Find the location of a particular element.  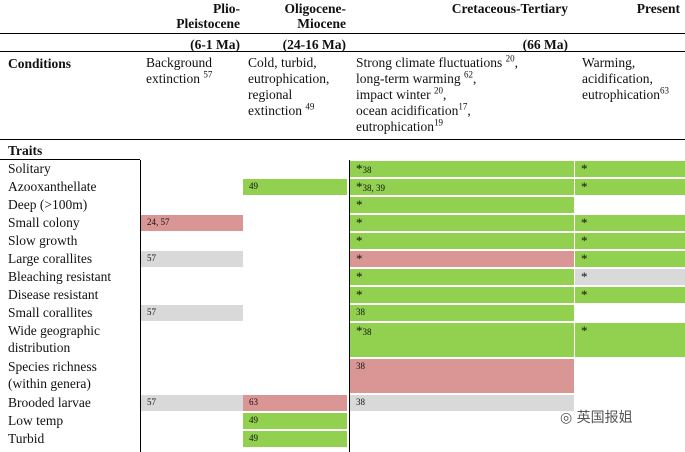

conditions-line: extinction 49 is located at coordinates (298, 110).